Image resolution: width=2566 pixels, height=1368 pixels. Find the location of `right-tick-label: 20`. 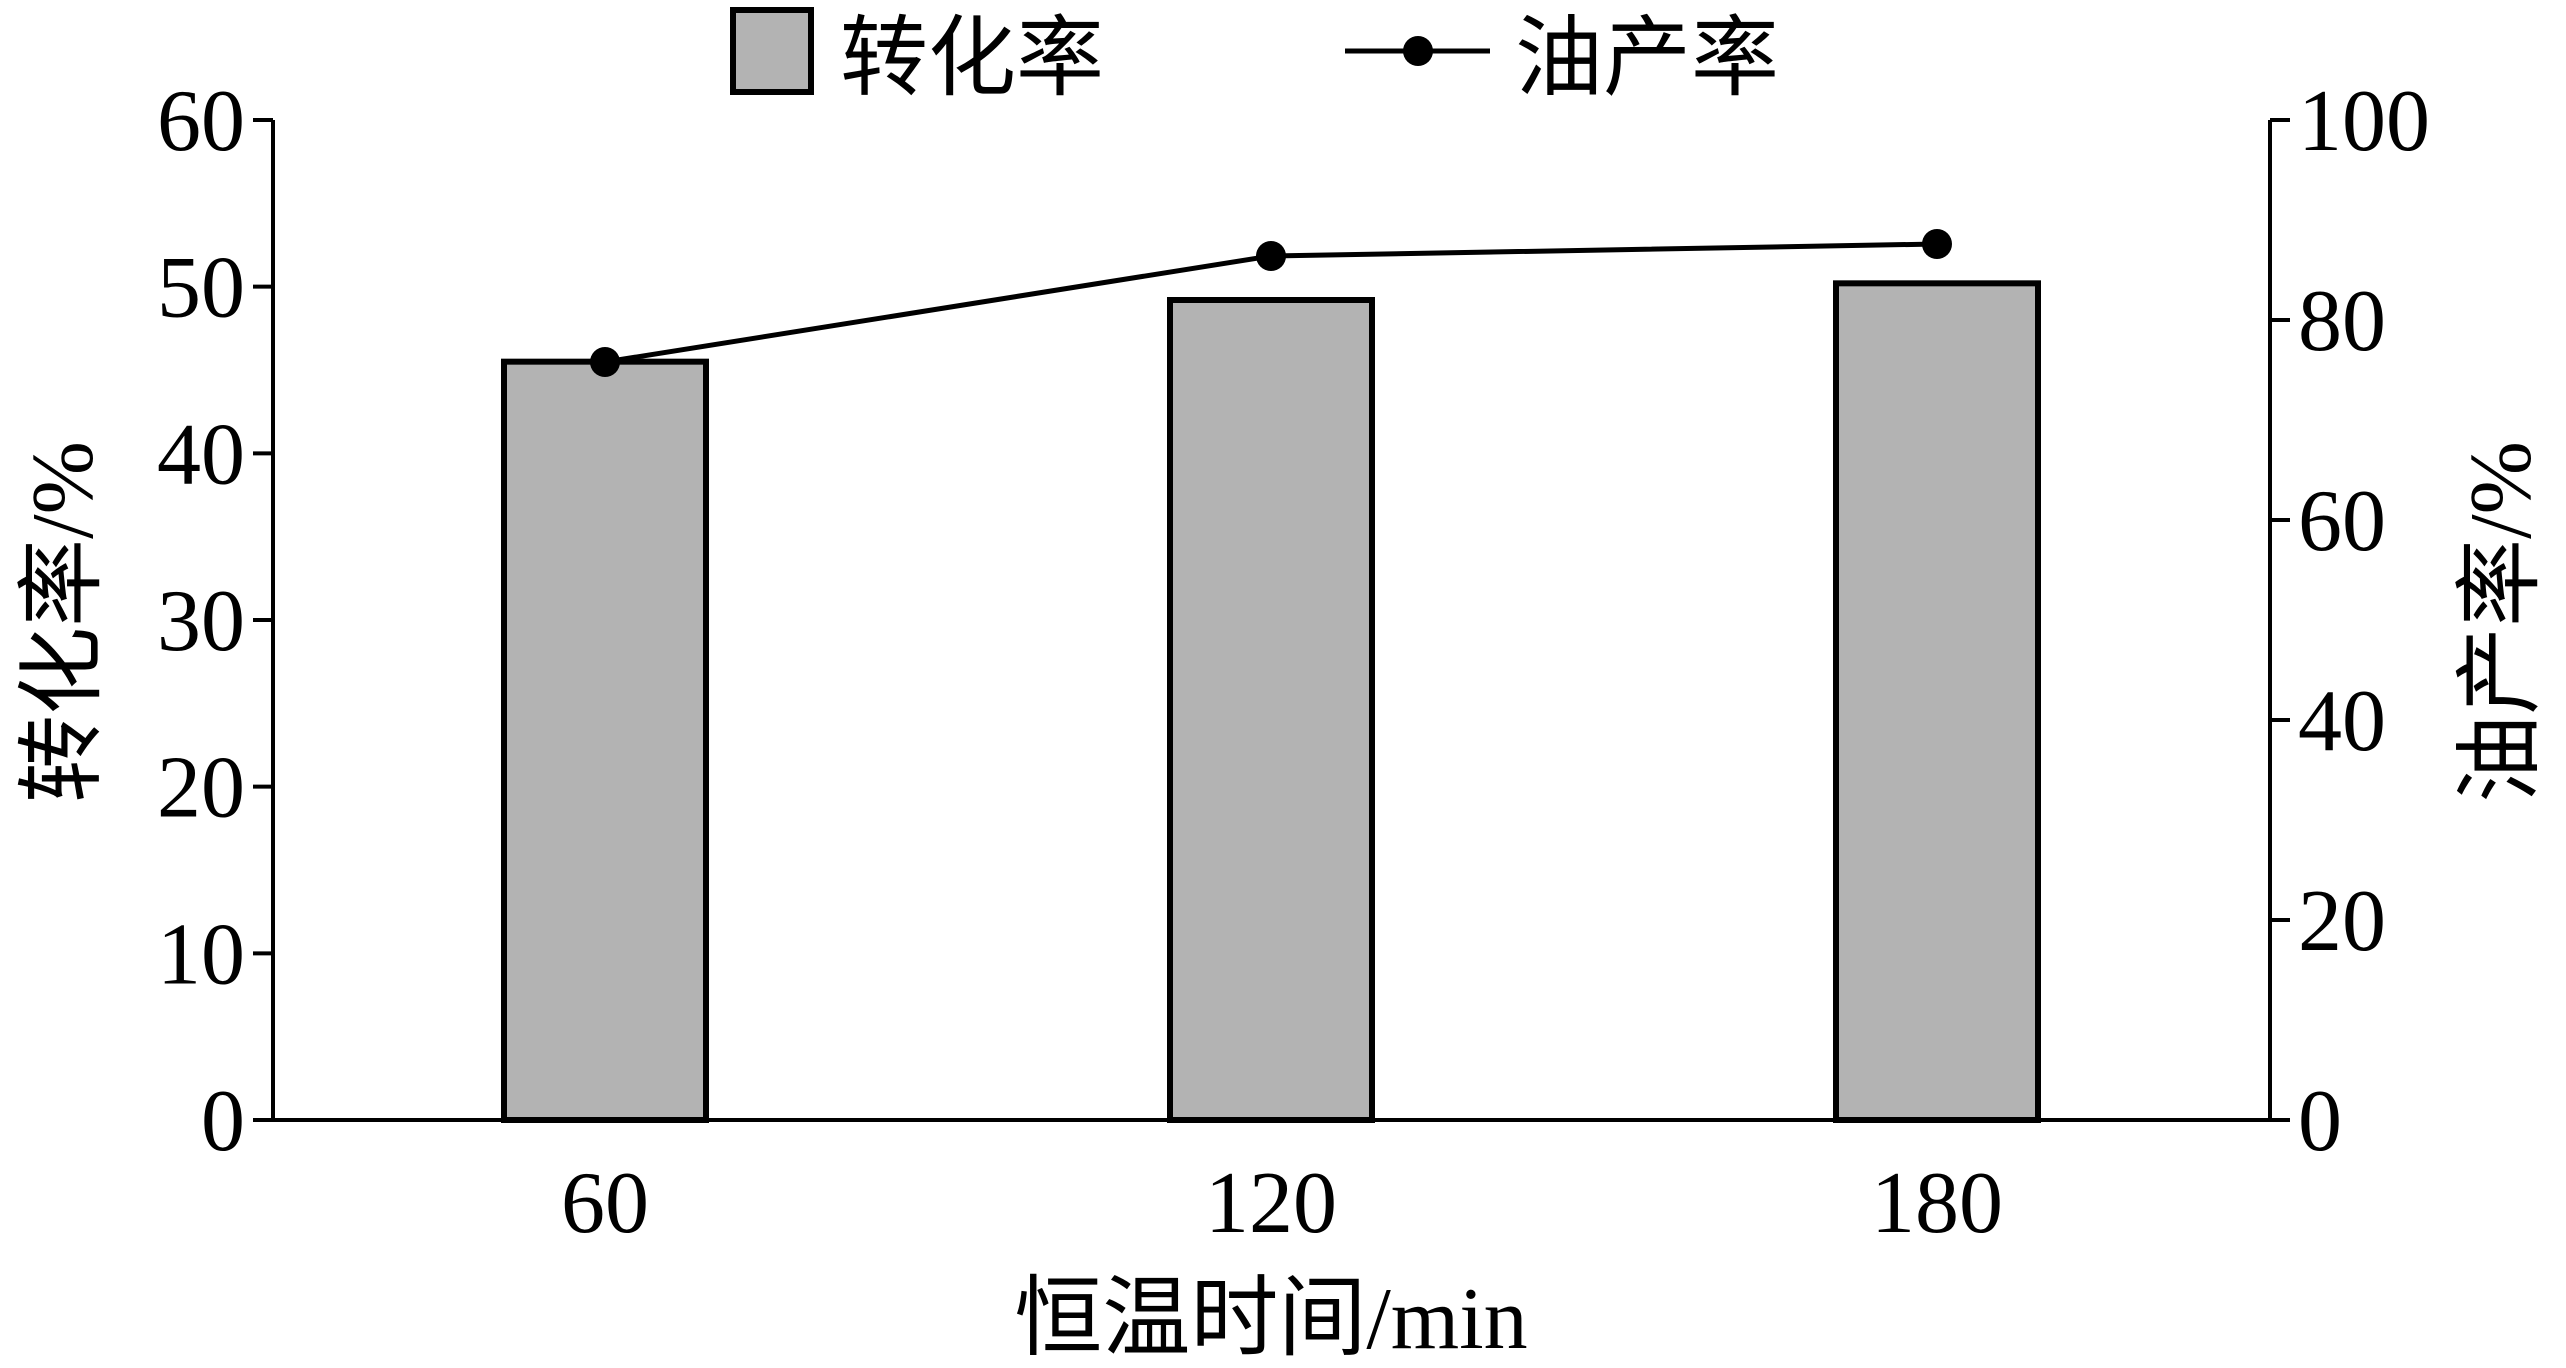

right-tick-label: 20 is located at coordinates (2342, 921).